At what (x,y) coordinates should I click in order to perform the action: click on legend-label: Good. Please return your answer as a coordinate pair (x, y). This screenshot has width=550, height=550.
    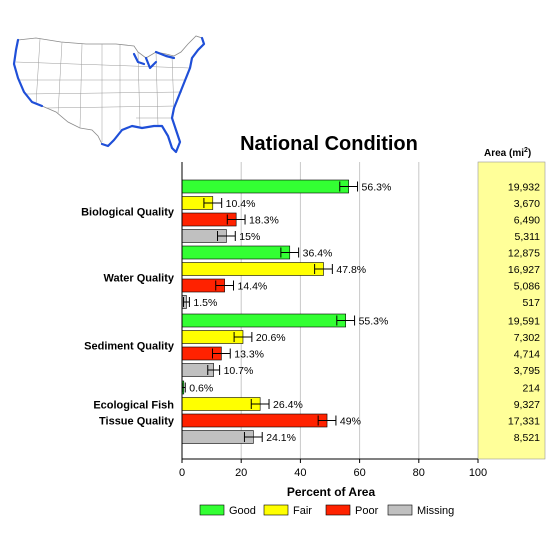
    Looking at the image, I should click on (242, 511).